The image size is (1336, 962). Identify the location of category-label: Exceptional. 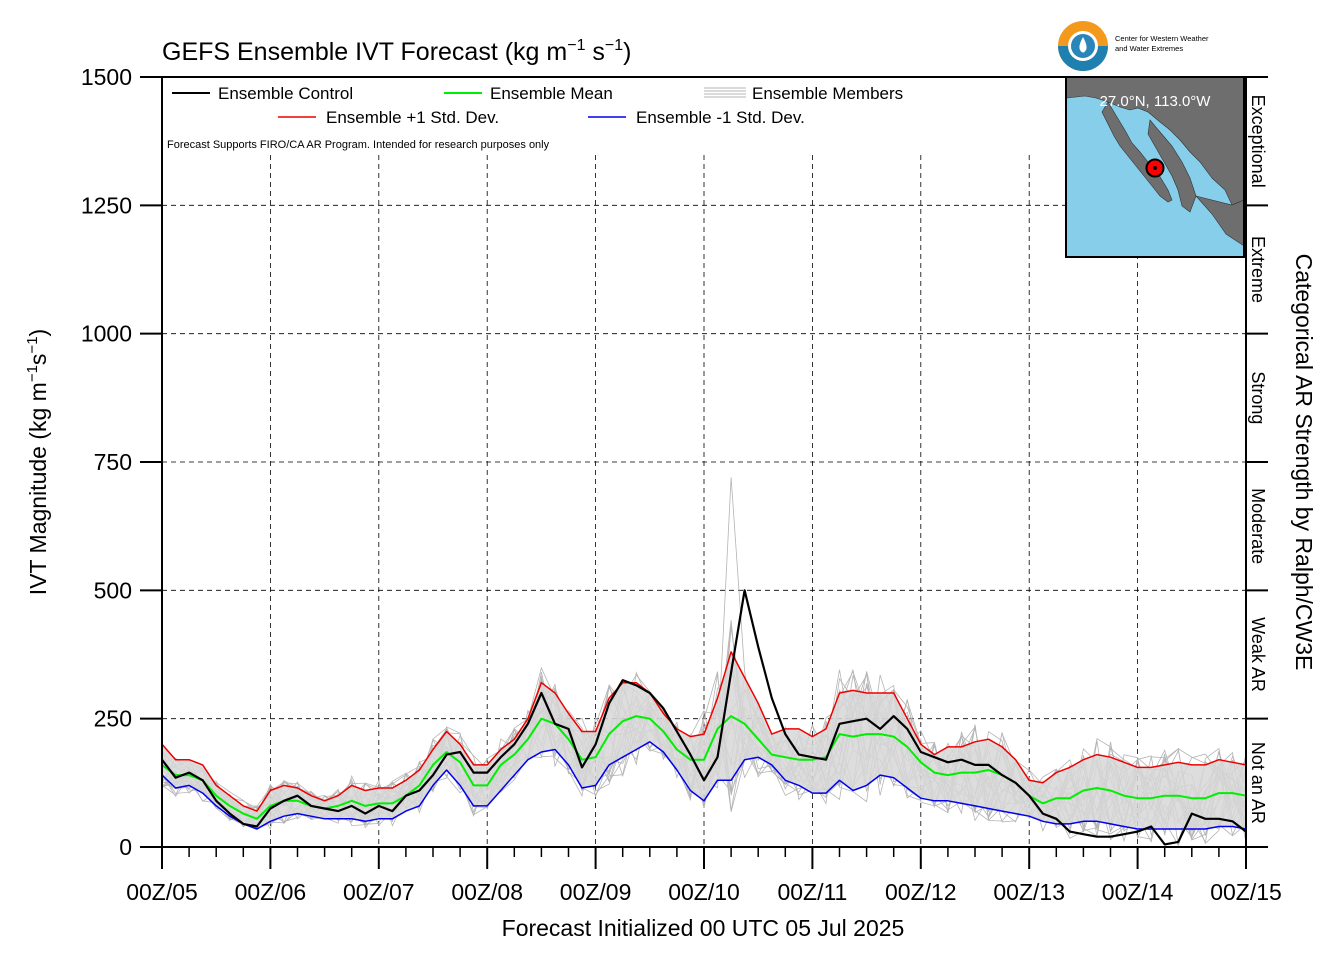
(1258, 141).